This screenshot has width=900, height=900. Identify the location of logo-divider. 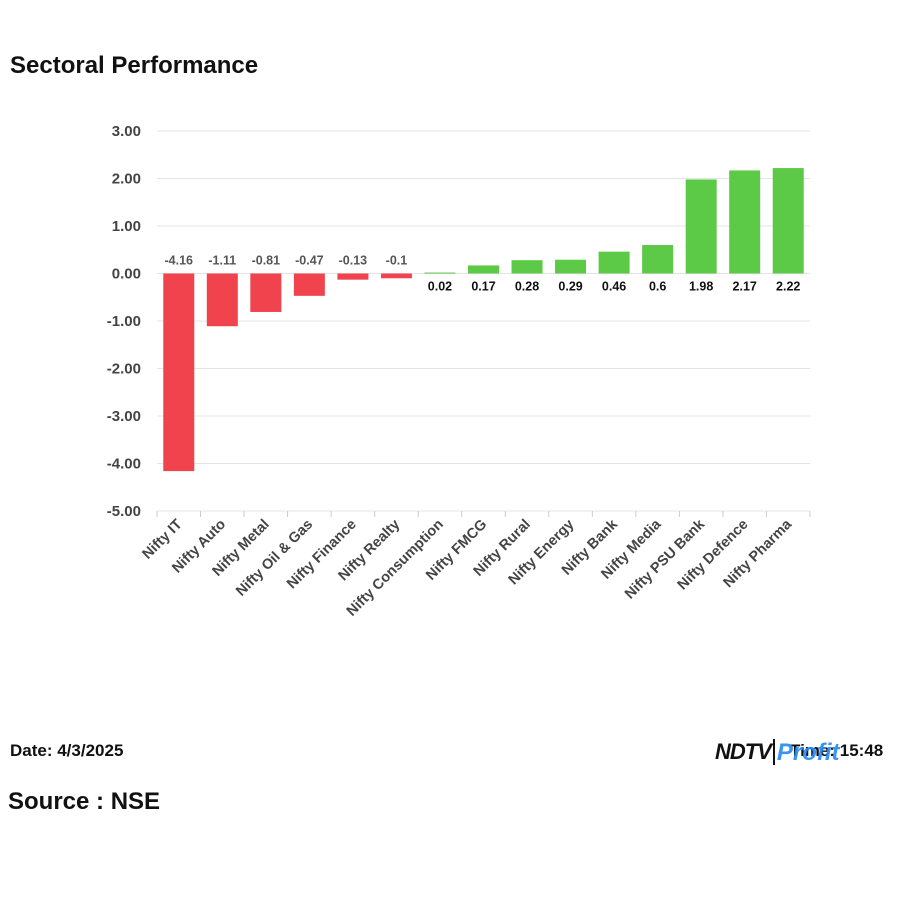
(773, 752).